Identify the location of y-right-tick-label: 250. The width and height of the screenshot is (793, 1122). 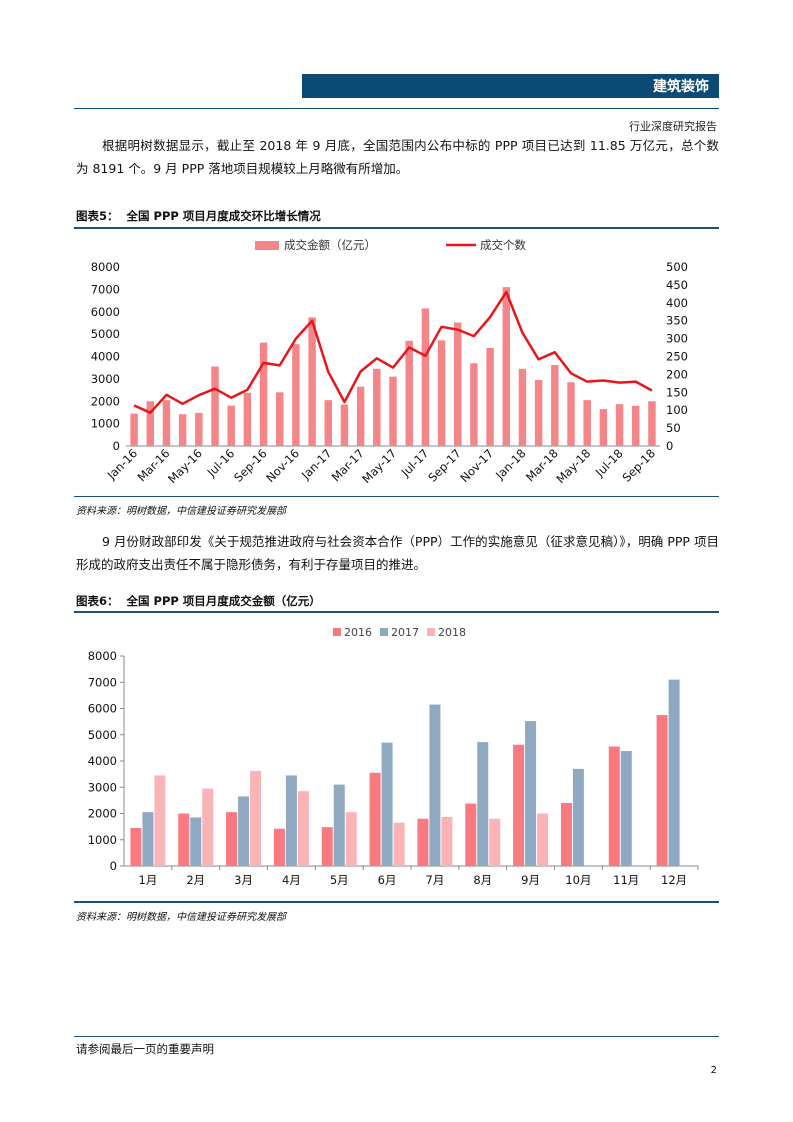
(677, 357).